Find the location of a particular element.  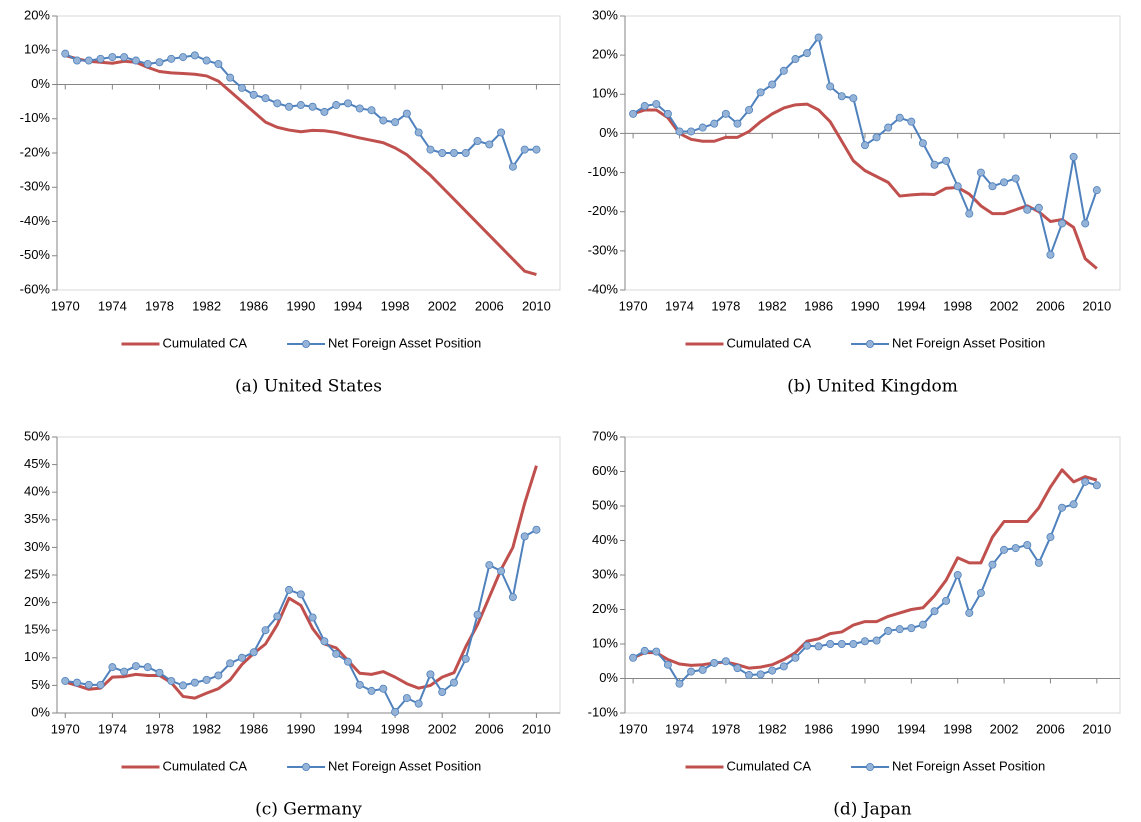

x-tick-label: 1986 is located at coordinates (818, 728).